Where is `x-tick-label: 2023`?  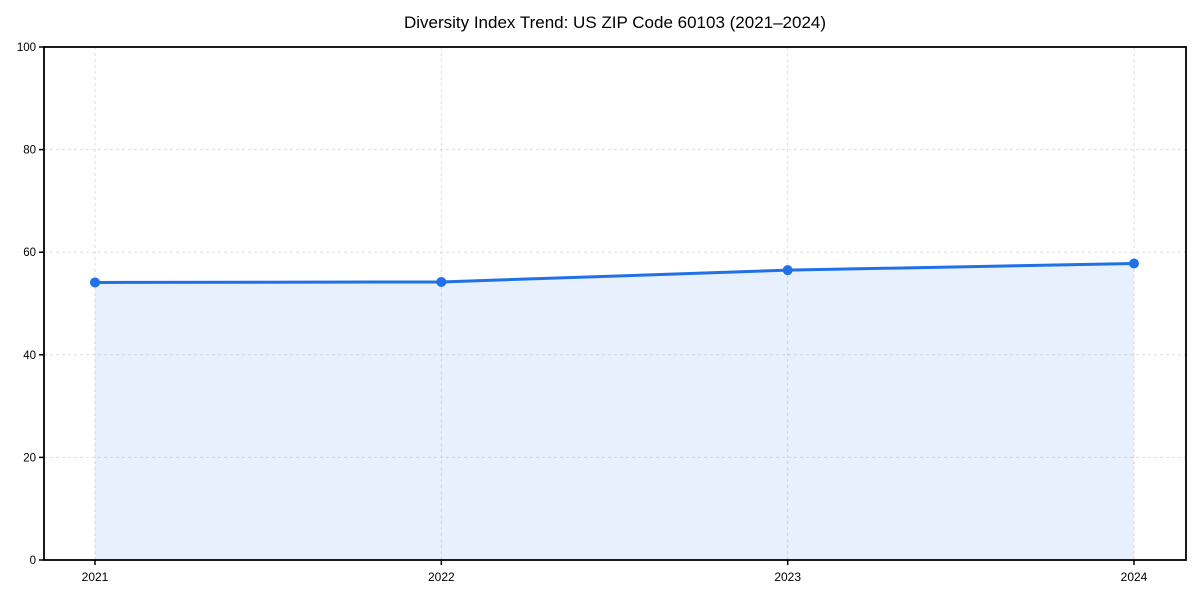
x-tick-label: 2023 is located at coordinates (787, 577).